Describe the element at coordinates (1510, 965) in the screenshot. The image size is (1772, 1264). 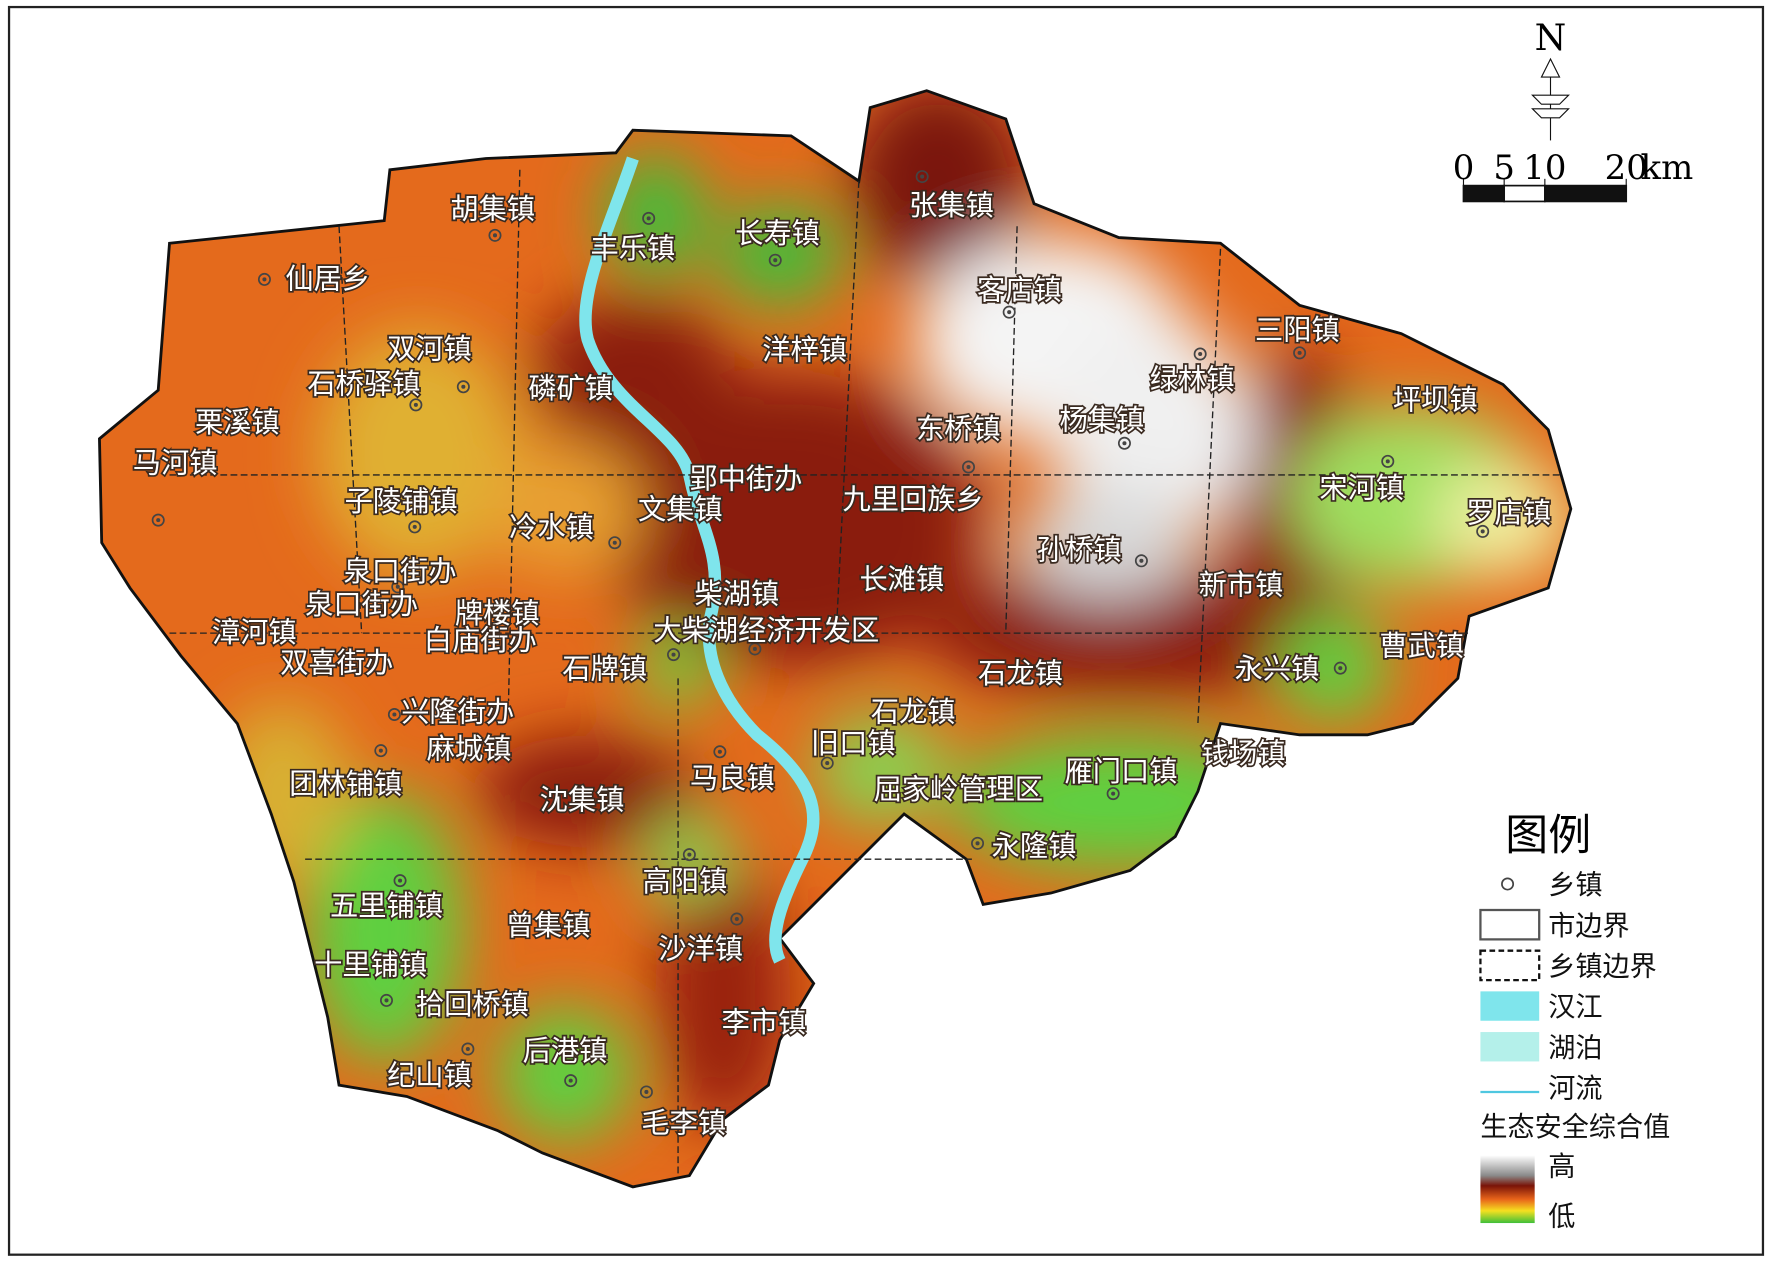
I see `legend-swatch` at that location.